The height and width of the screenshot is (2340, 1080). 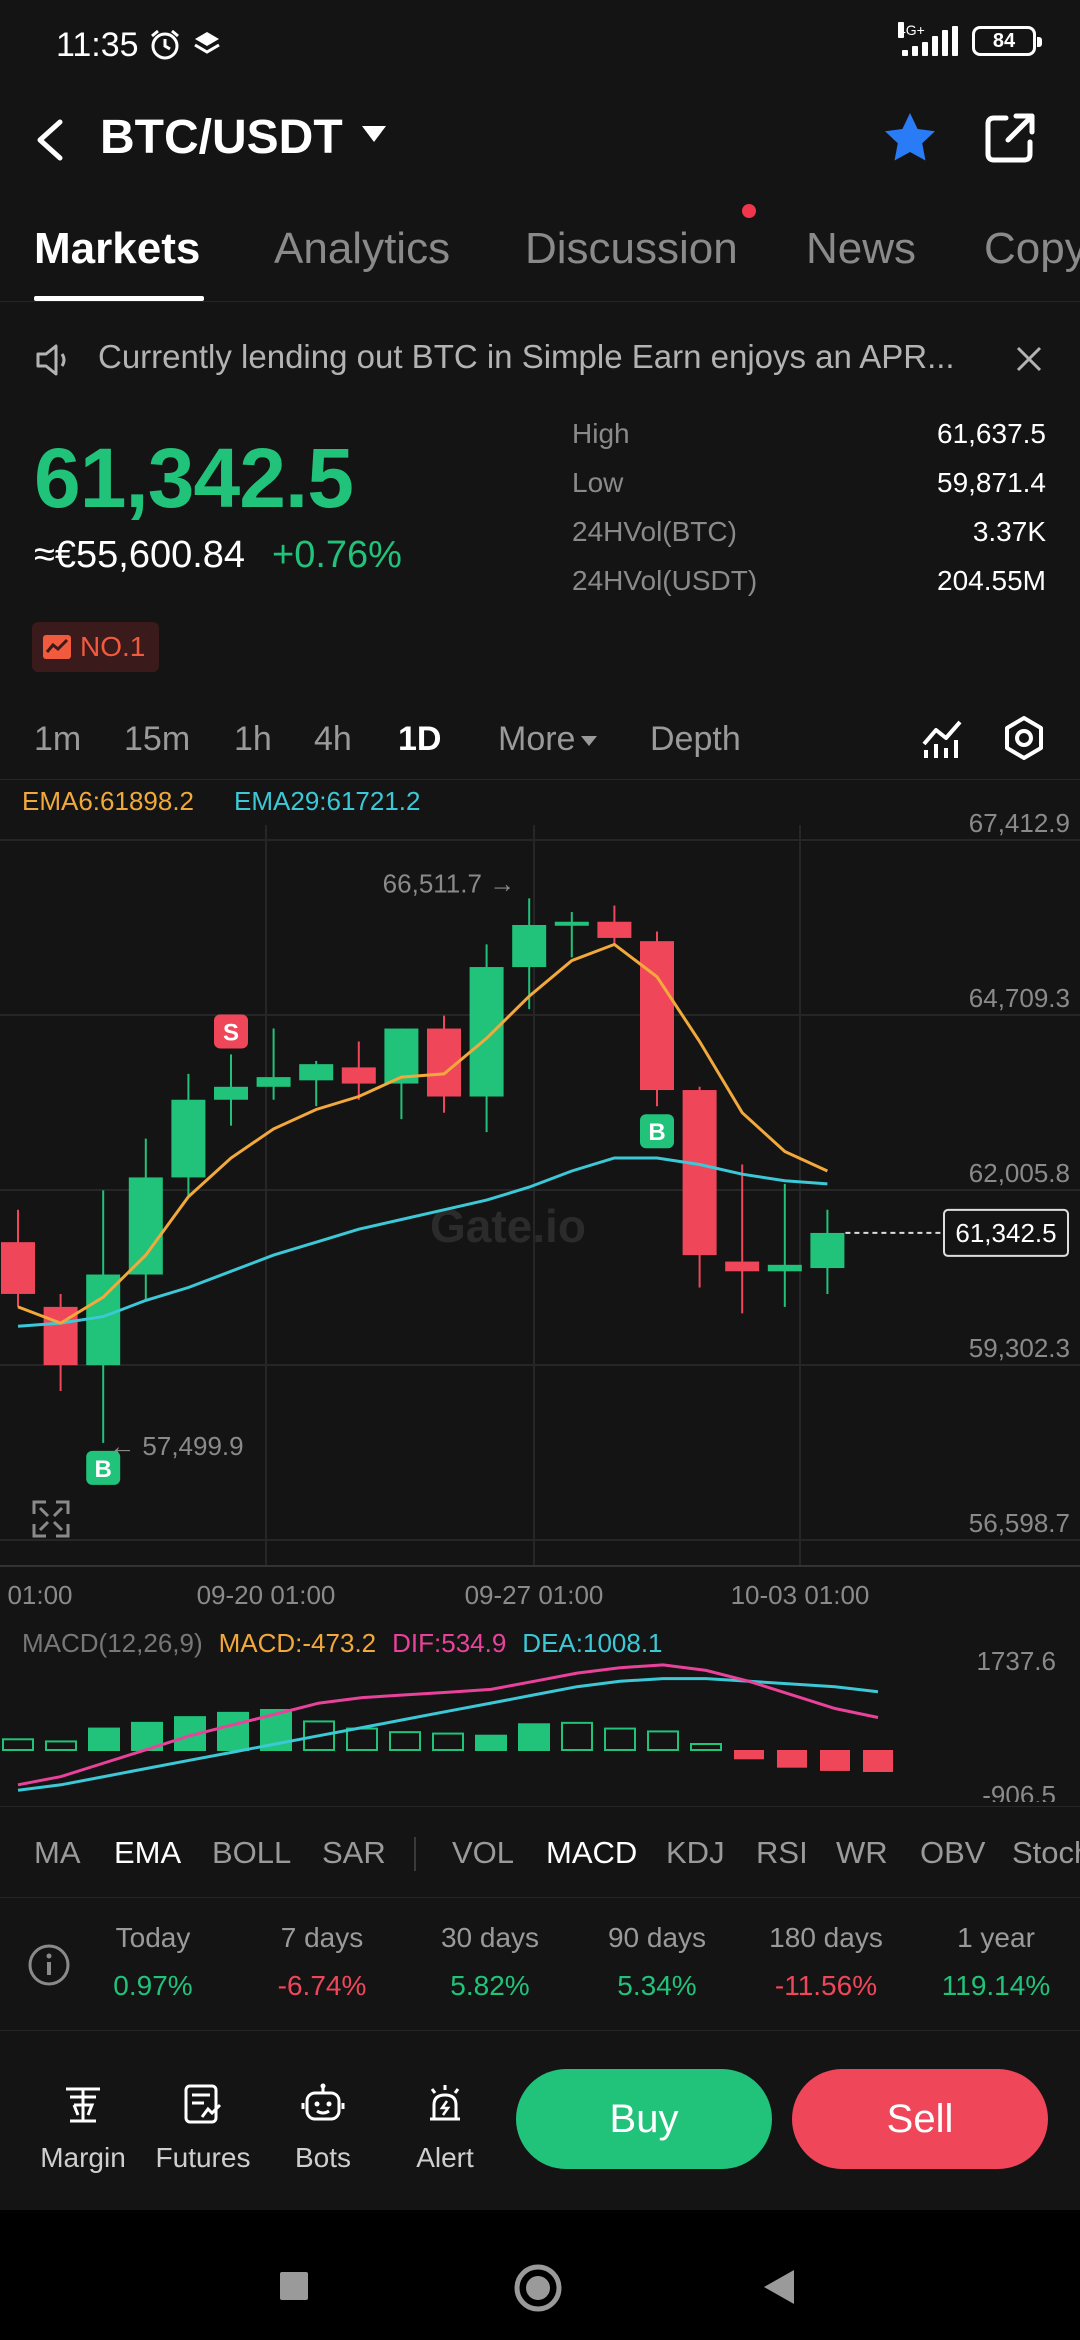 What do you see at coordinates (445, 2127) in the screenshot?
I see `alert-button: Alert` at bounding box center [445, 2127].